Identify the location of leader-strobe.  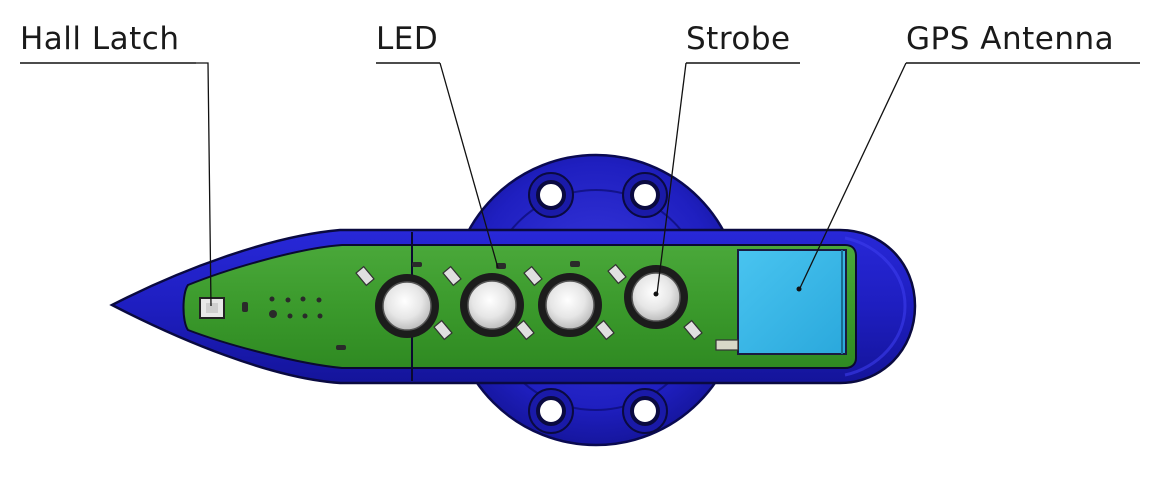
(671, 178).